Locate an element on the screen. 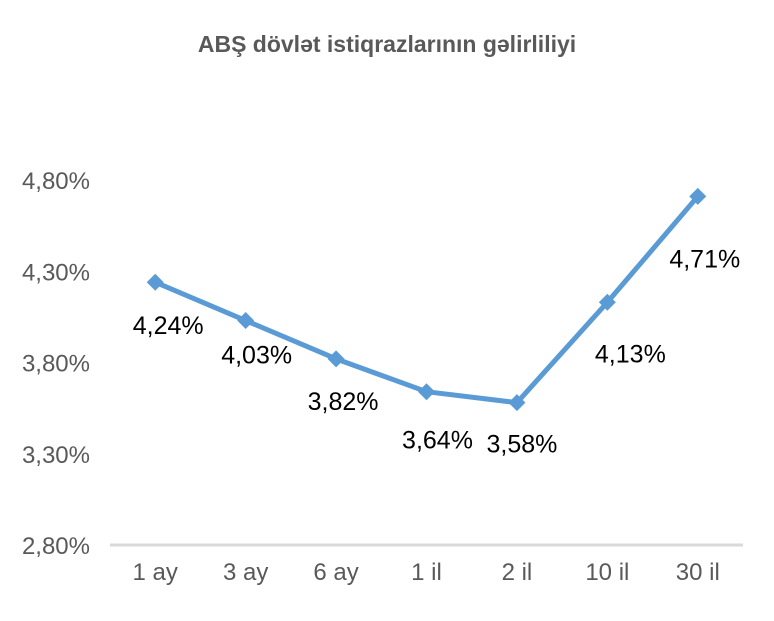  chart-title: ABŞ dövlət istiqrazlarının gəlirliliyi is located at coordinates (387, 44).